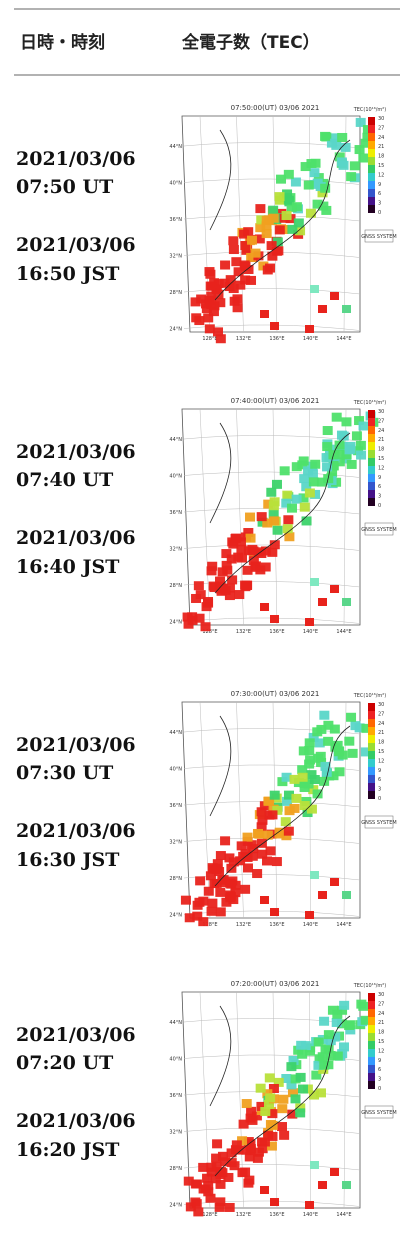 This screenshot has height=1235, width=400. I want to click on map-title: 07:20:00(UT) 03/06 2021, so click(275, 984).